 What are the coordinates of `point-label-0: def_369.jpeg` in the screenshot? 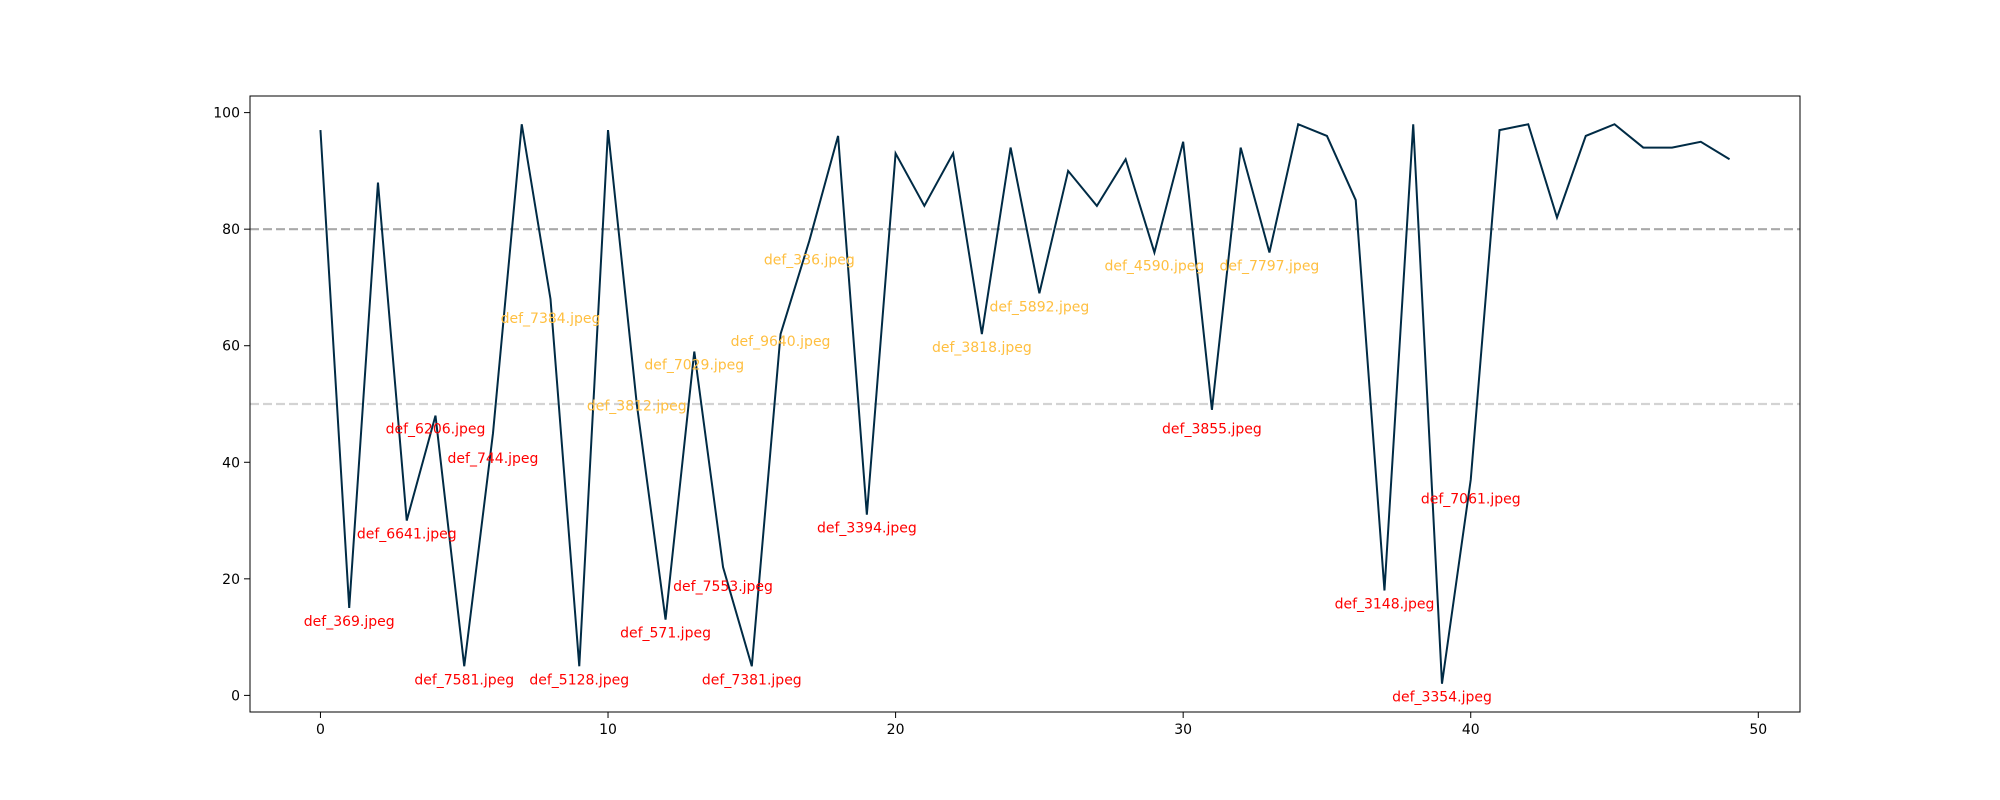 It's located at (349, 622).